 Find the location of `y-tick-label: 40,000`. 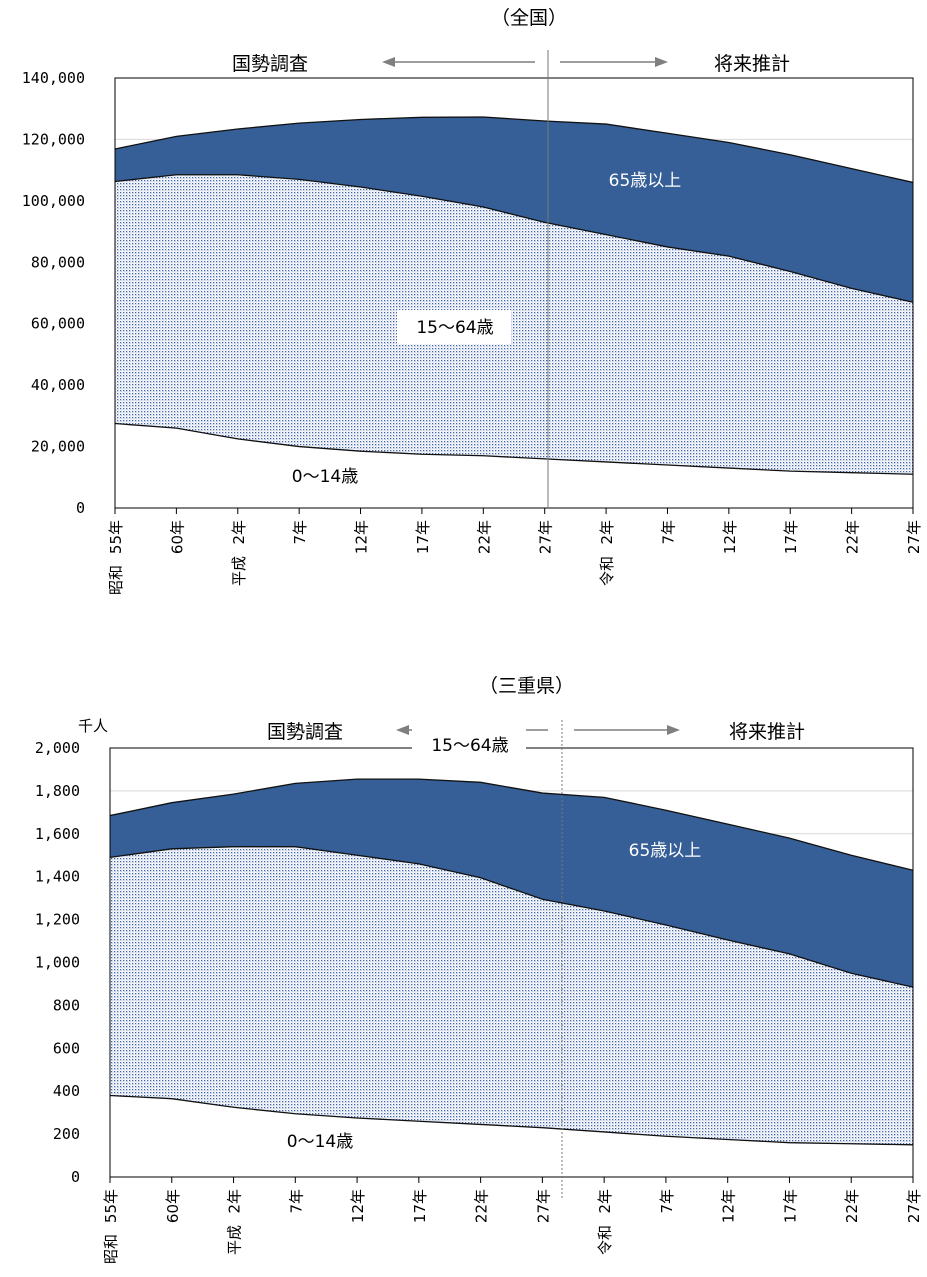

y-tick-label: 40,000 is located at coordinates (58, 385).